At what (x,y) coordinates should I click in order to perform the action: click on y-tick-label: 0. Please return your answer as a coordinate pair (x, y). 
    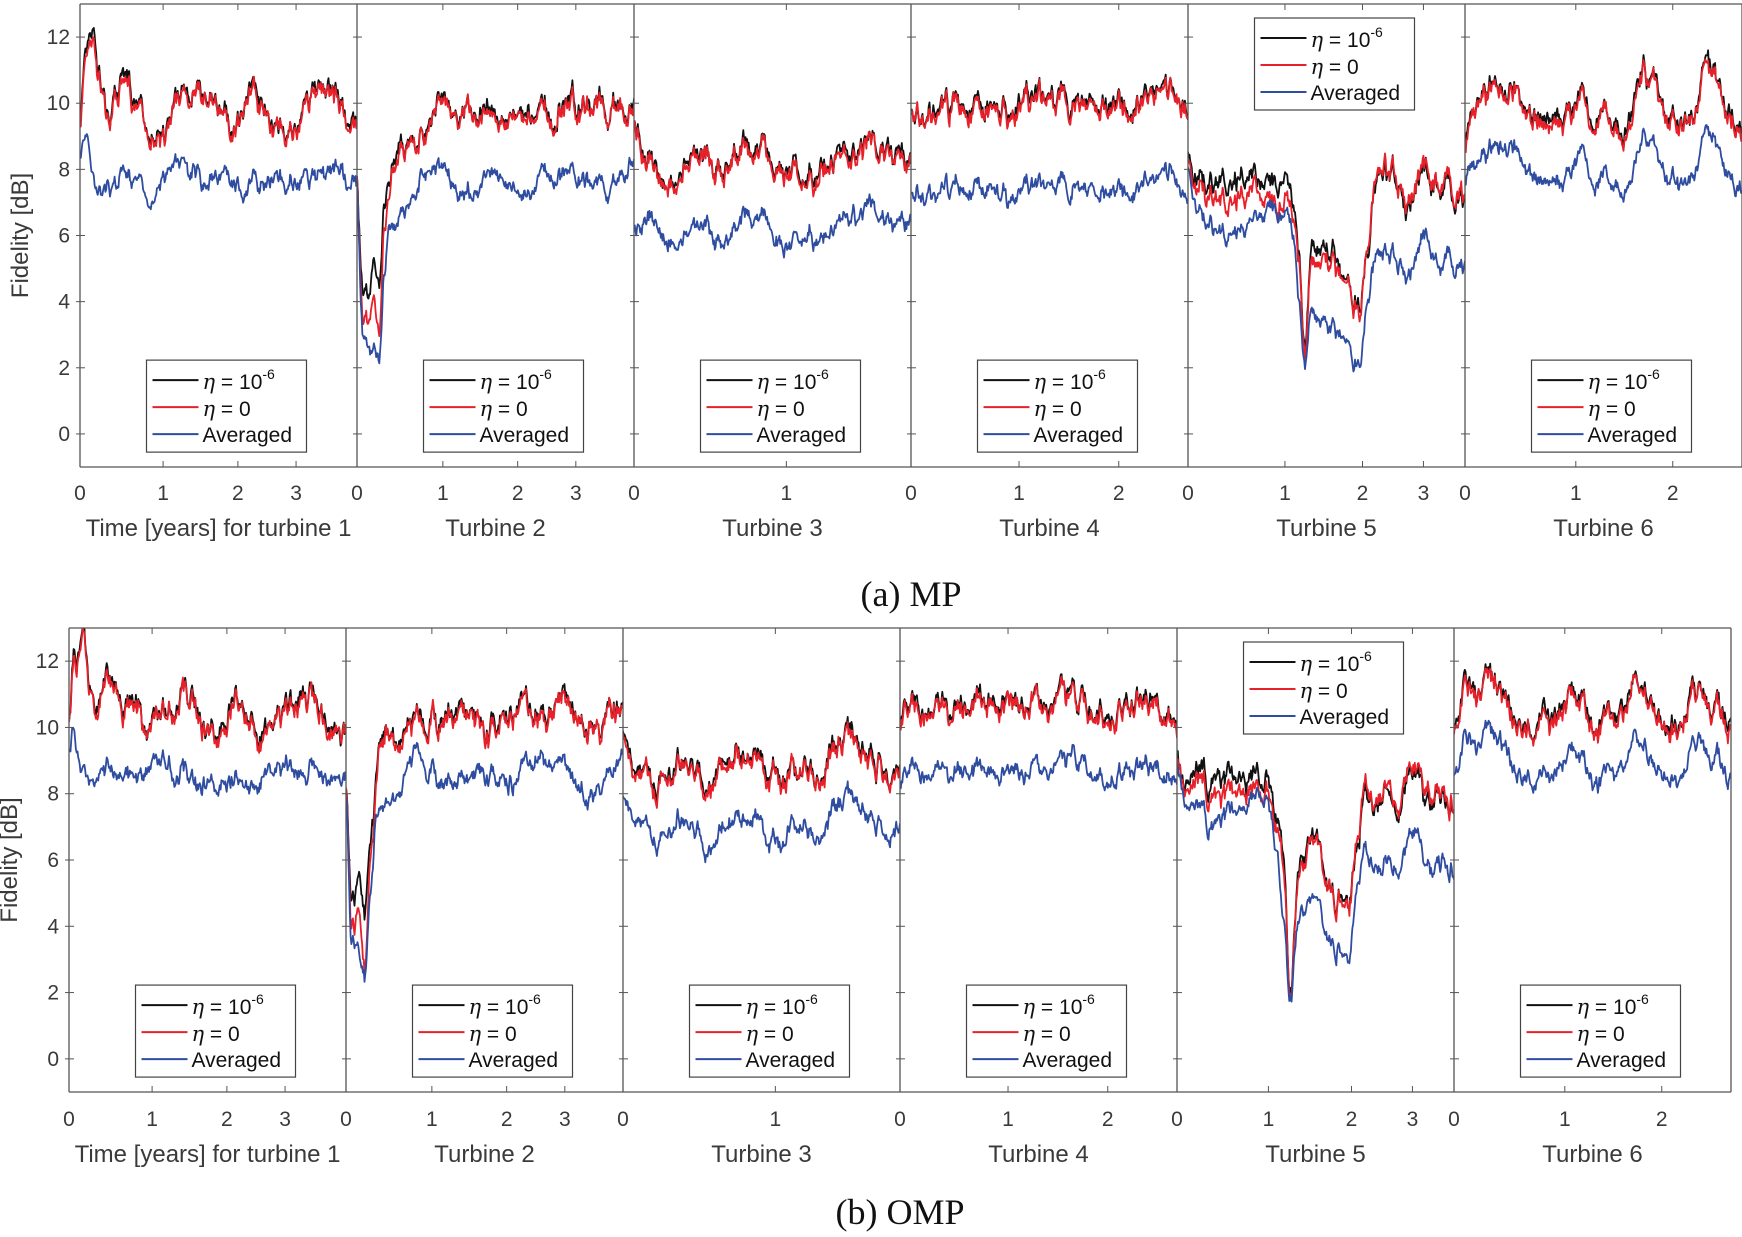
    Looking at the image, I should click on (53, 1059).